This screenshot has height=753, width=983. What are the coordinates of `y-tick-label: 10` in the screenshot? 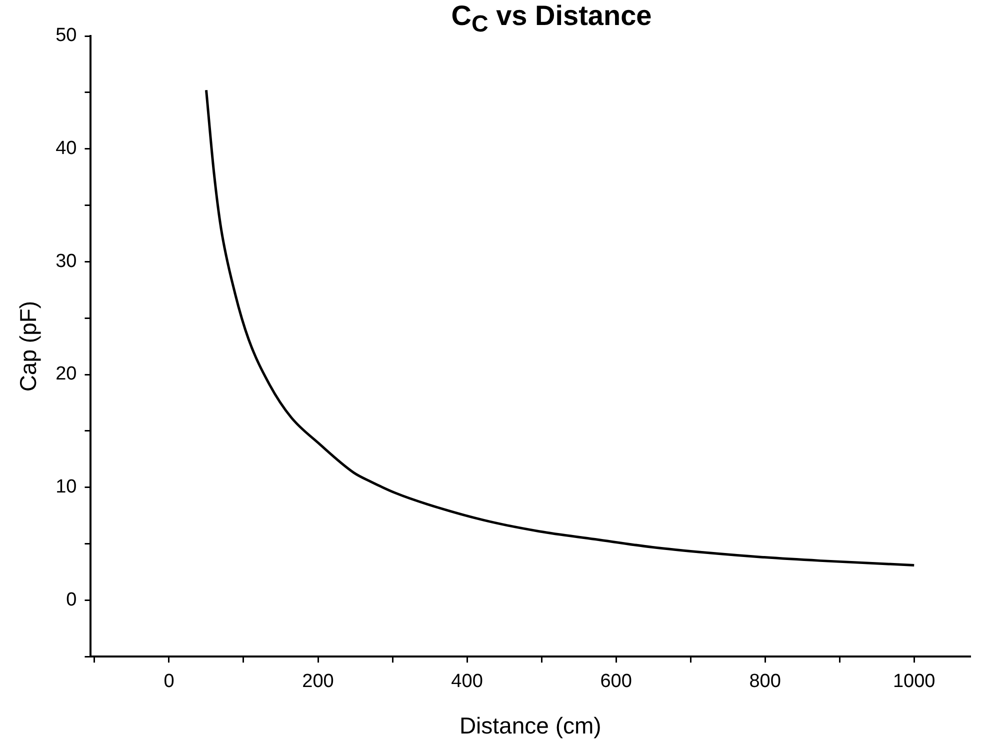 It's located at (66, 487).